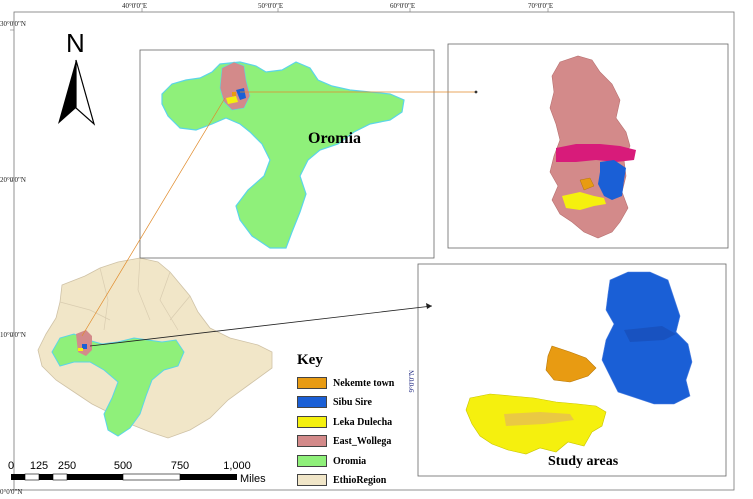  What do you see at coordinates (312, 402) in the screenshot?
I see `legend-swatch-sibu-sire` at bounding box center [312, 402].